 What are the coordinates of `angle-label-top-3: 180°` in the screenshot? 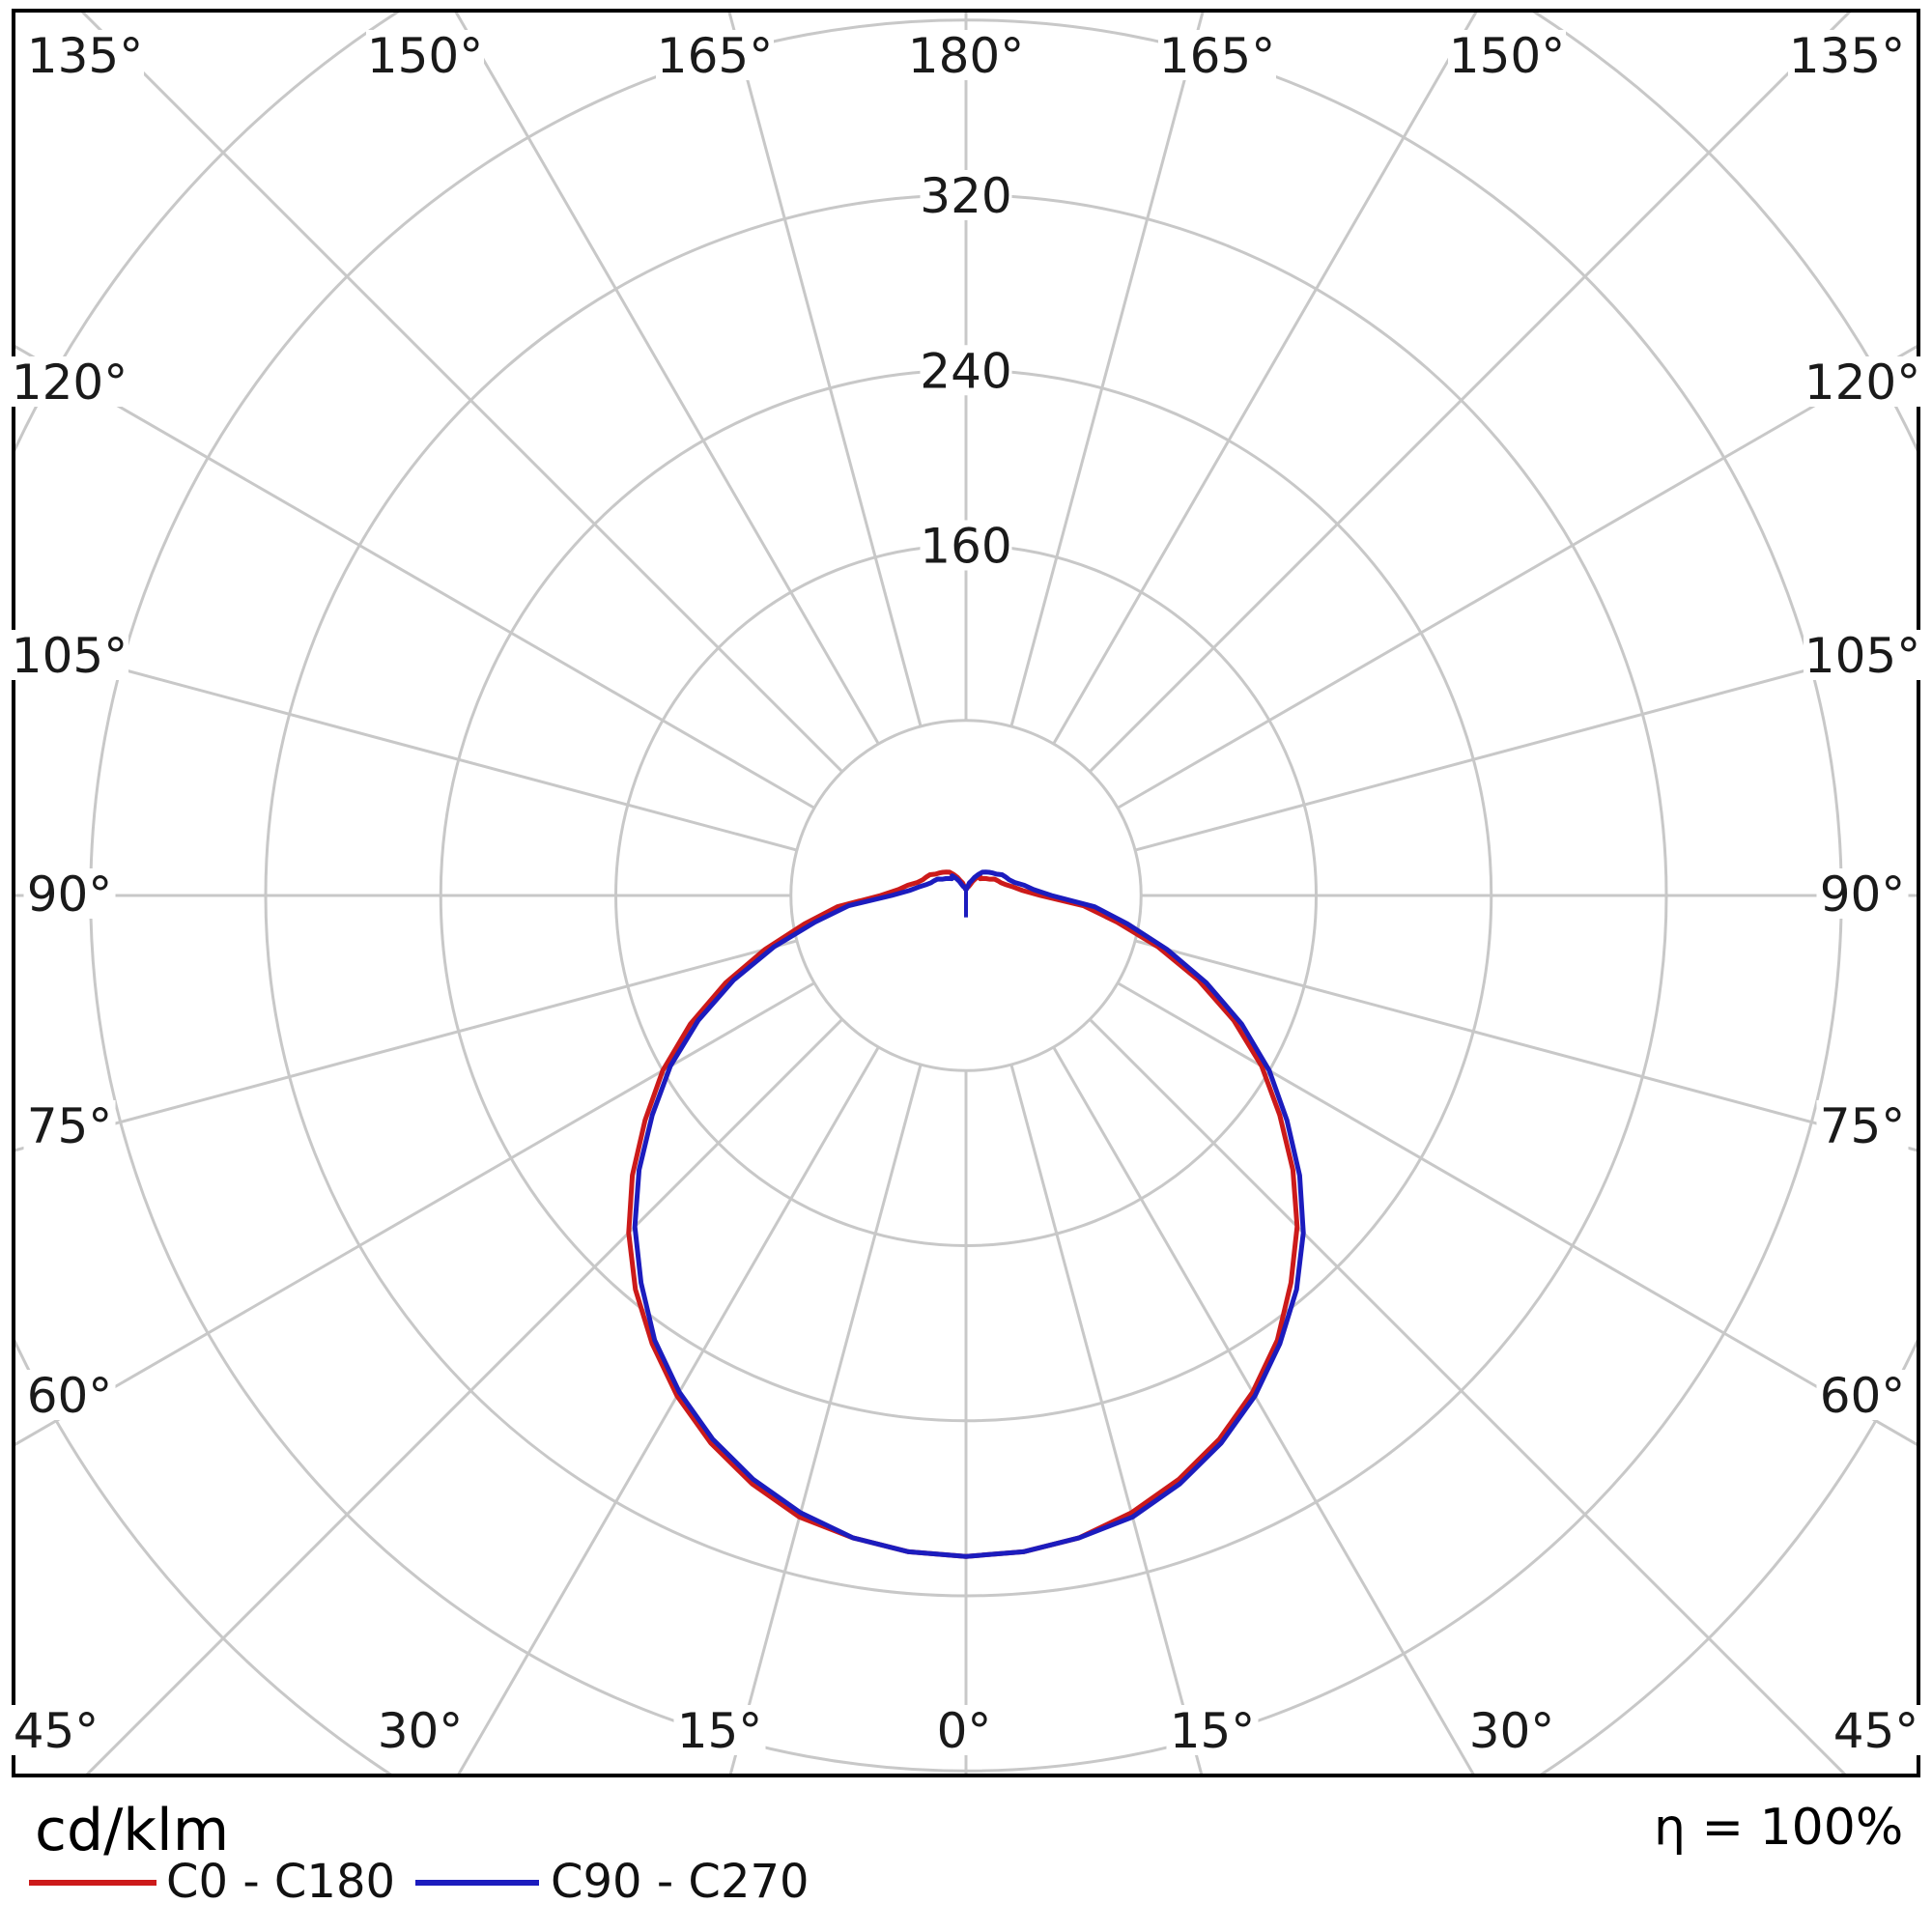 It's located at (966, 56).